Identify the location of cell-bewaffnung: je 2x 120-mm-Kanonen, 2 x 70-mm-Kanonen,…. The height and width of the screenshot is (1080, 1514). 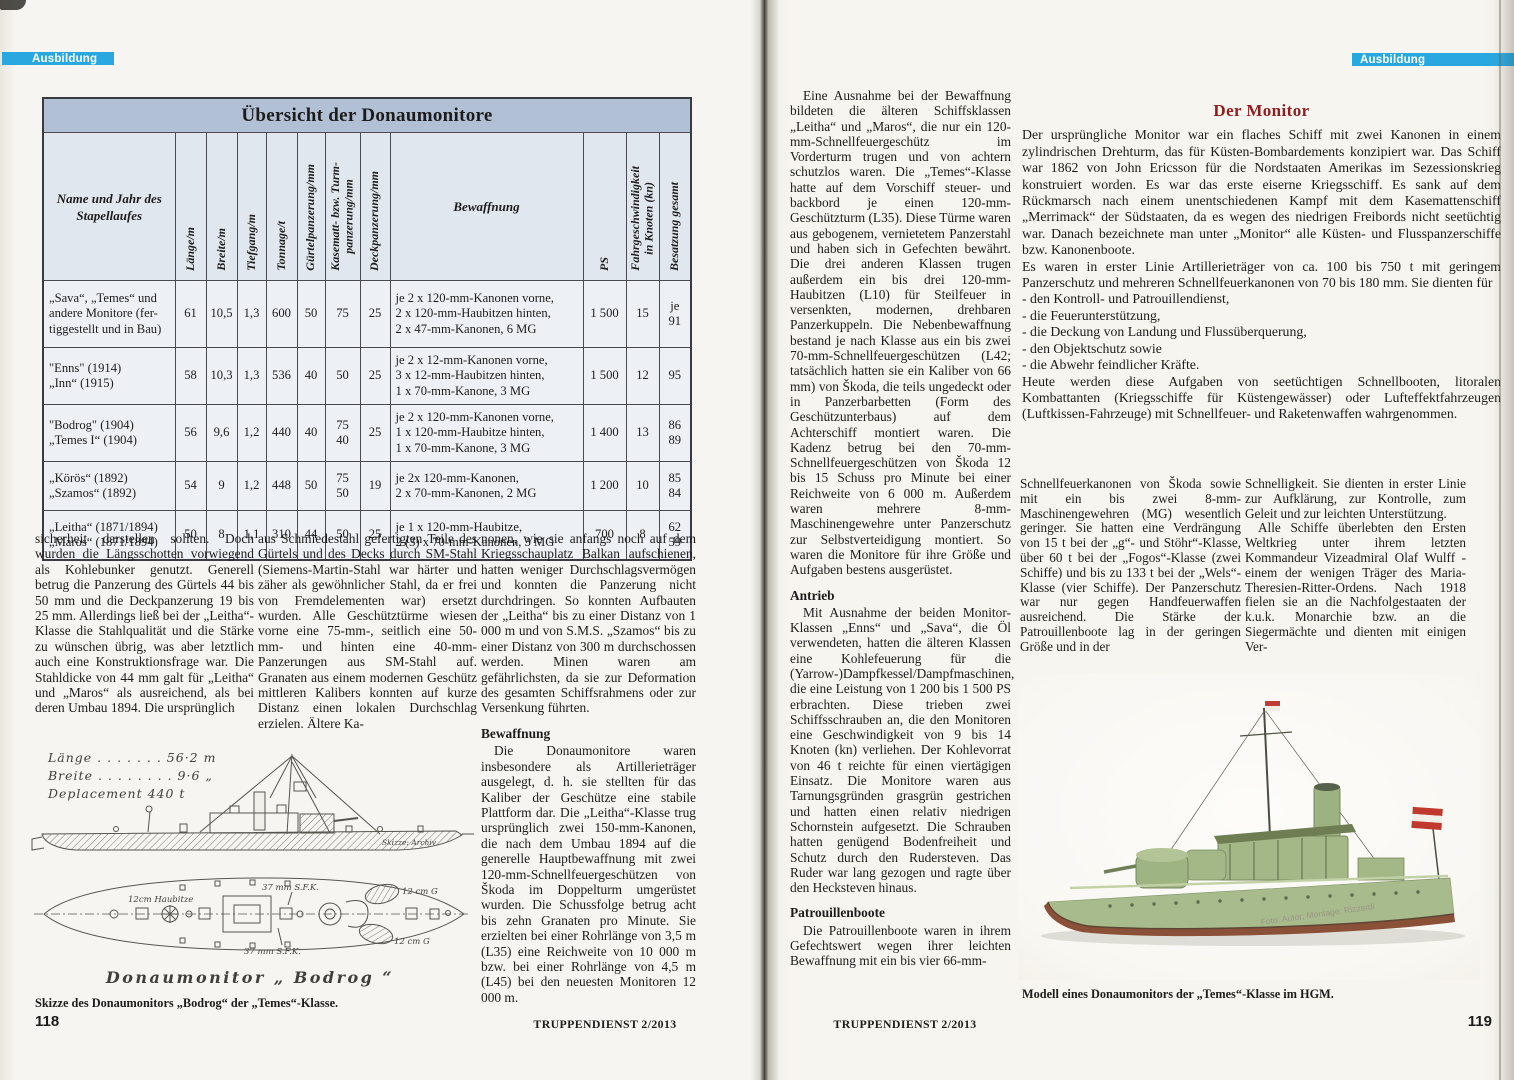
(486, 486).